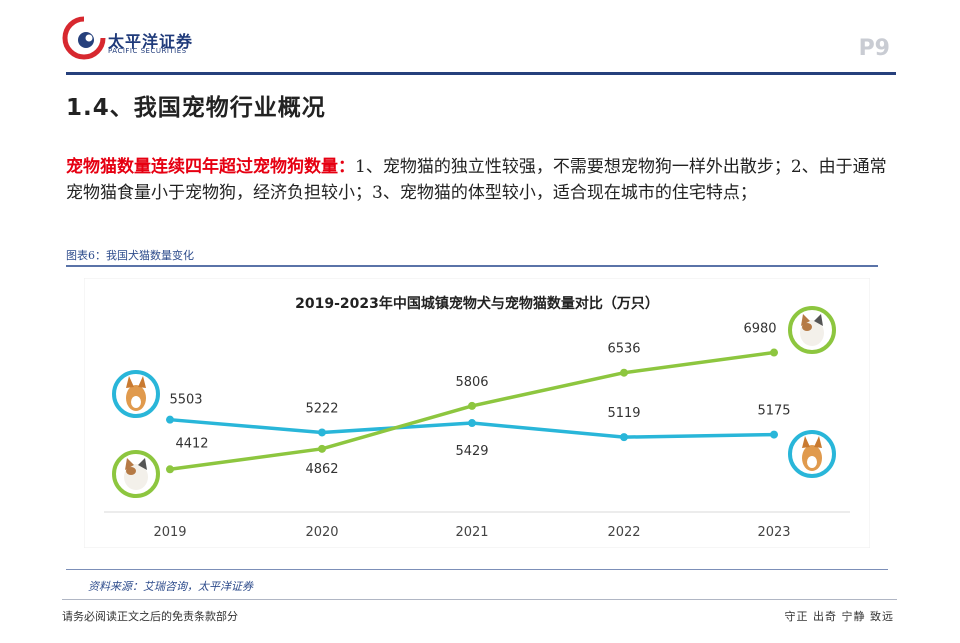  Describe the element at coordinates (481, 73) in the screenshot. I see `header-divider` at that location.